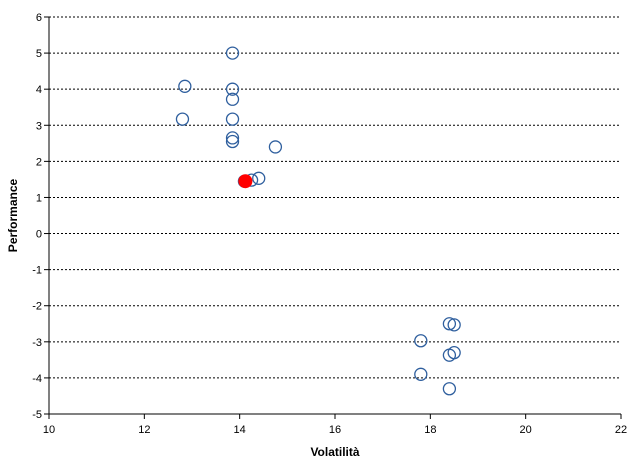 This screenshot has height=459, width=627. I want to click on y-tick-label: 2, so click(39, 162).